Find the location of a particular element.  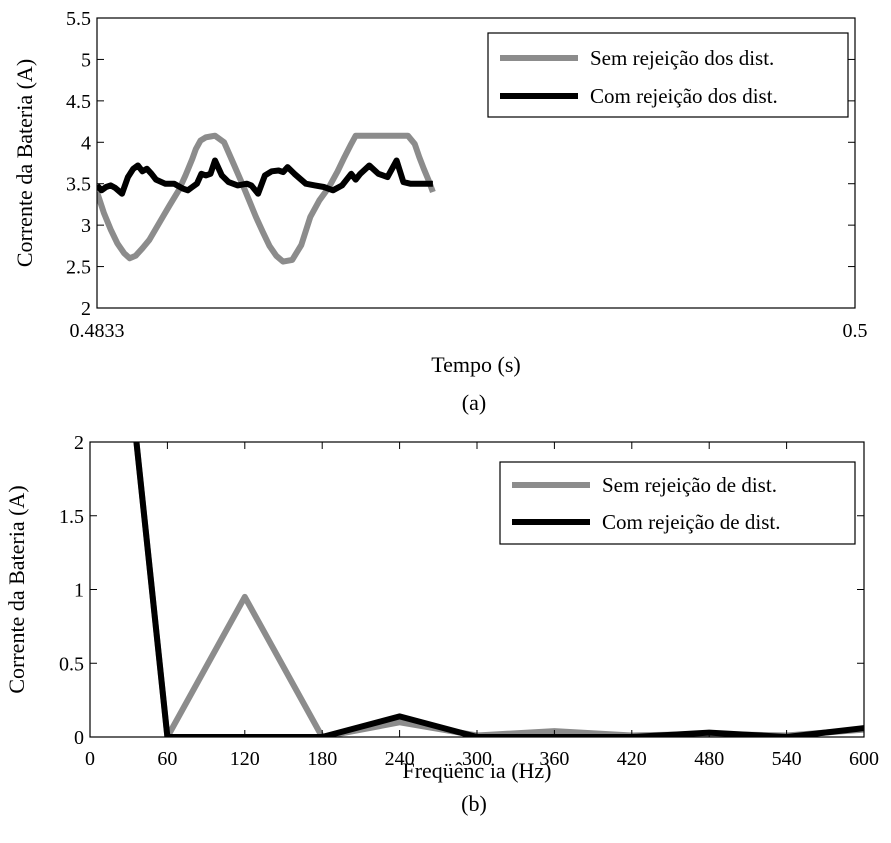

y-tick-label: 0.5 is located at coordinates (71, 664).